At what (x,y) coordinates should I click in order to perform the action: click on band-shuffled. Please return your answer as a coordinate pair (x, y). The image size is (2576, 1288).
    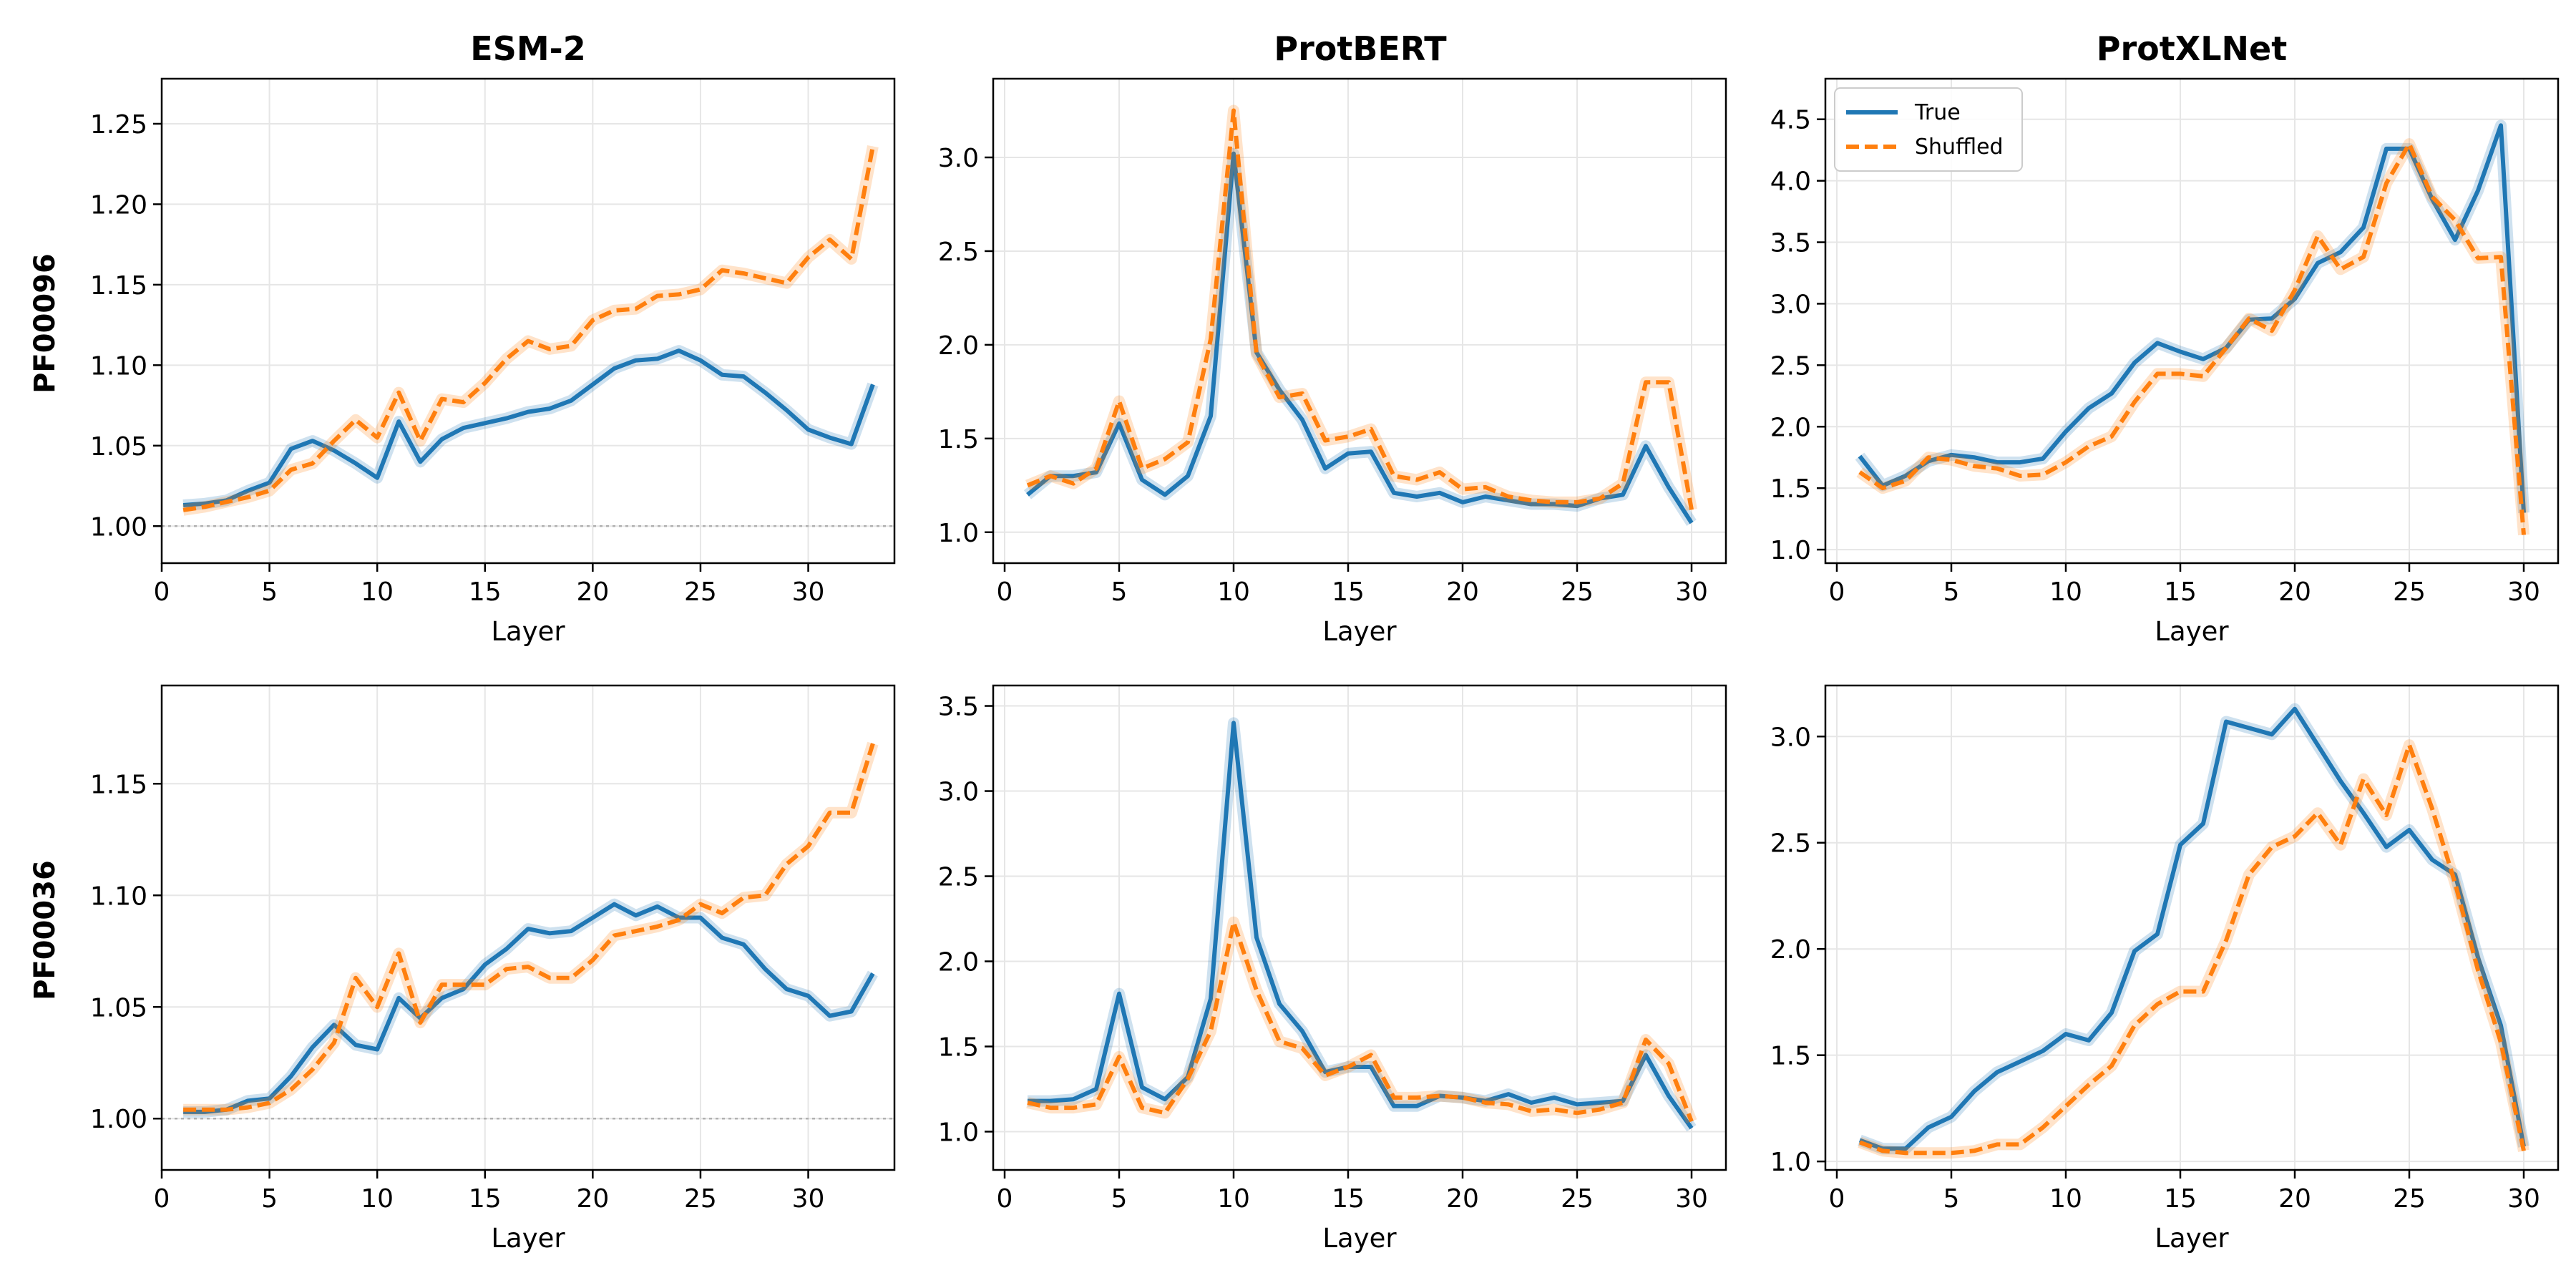
    Looking at the image, I should click on (2192, 337).